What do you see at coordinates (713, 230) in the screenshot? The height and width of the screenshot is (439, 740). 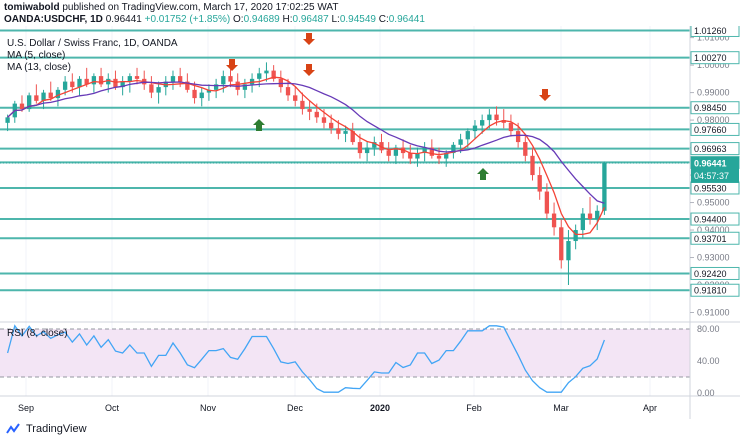 I see `price-tick-label: 0.94000` at bounding box center [713, 230].